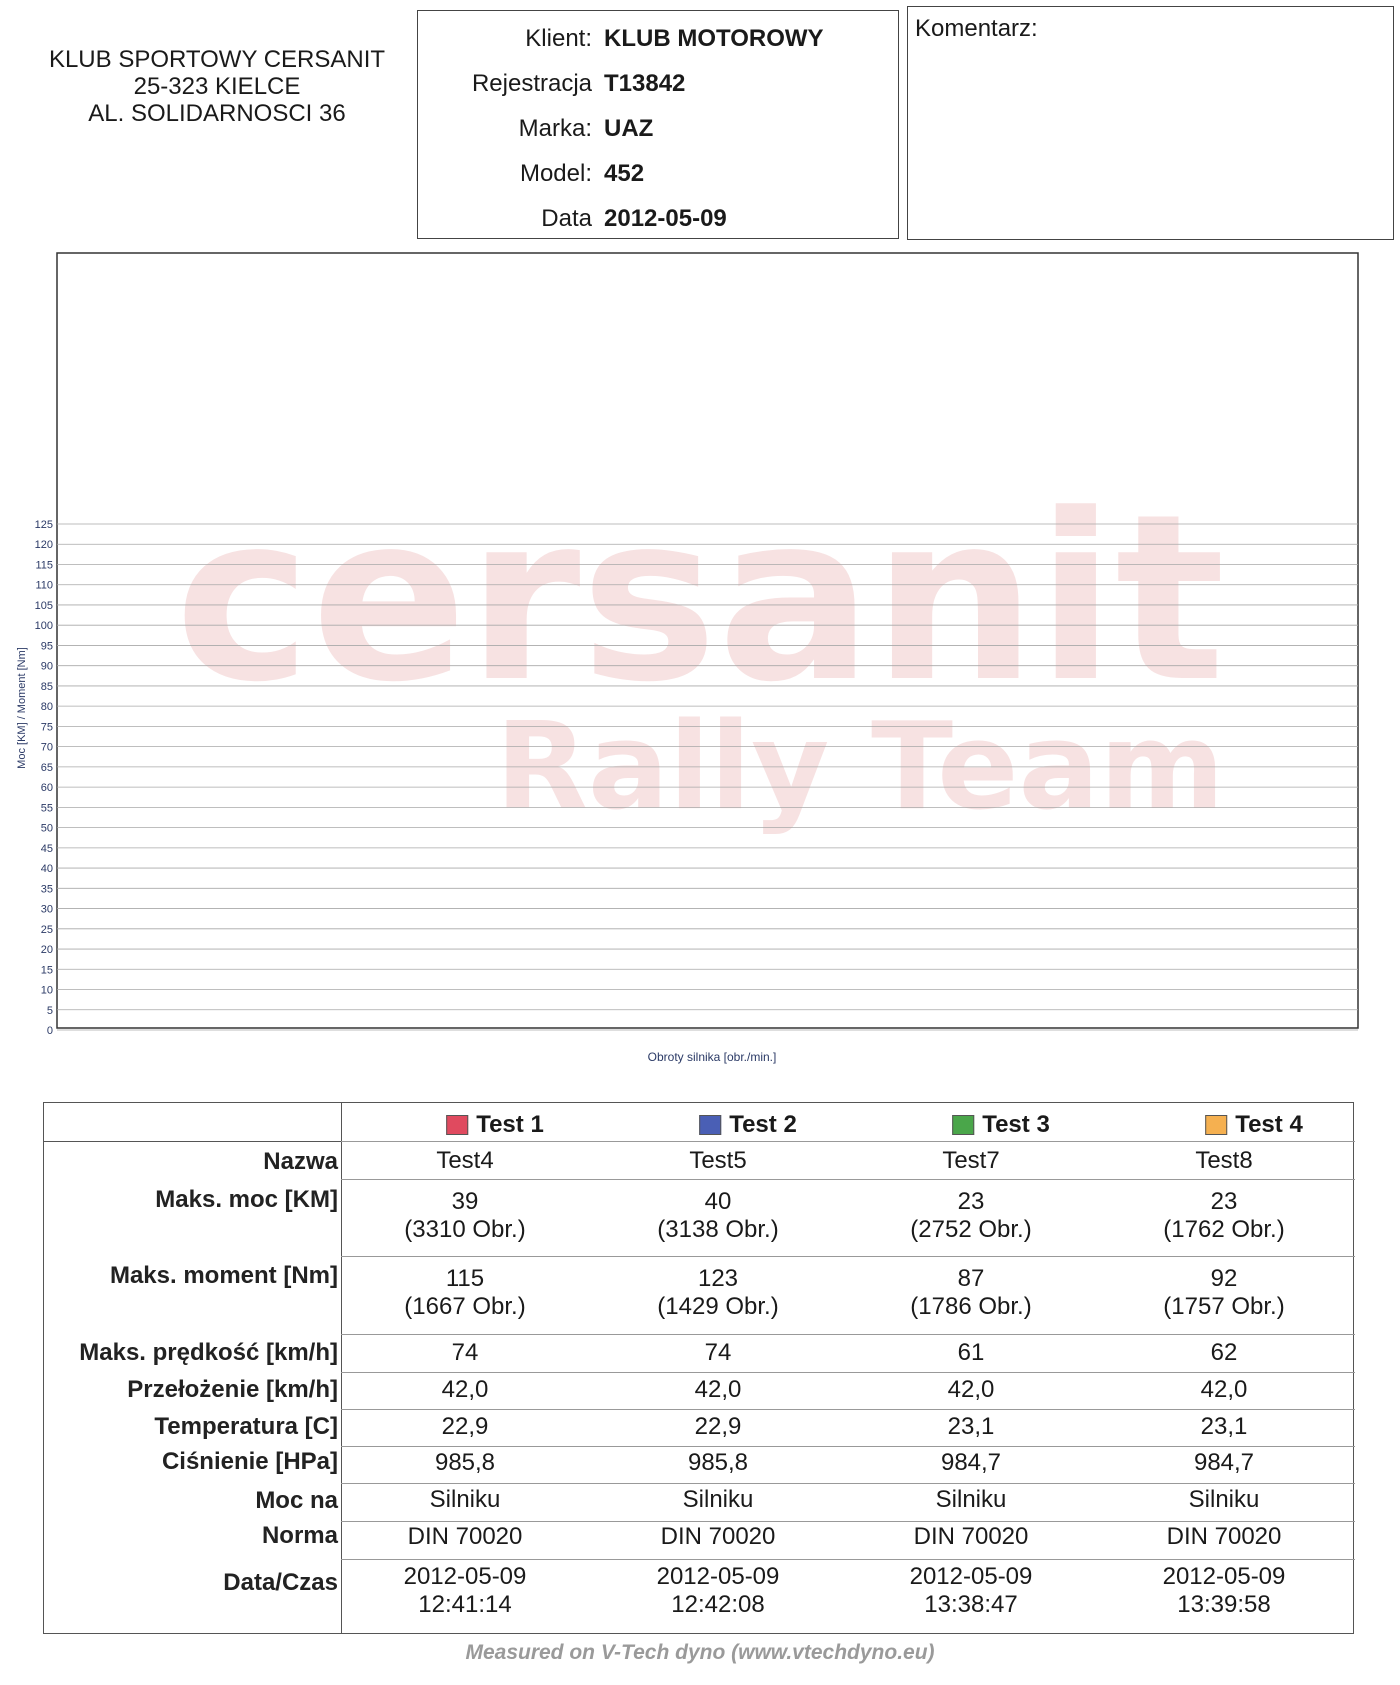 The image size is (1400, 1685). Describe the element at coordinates (658, 130) in the screenshot. I see `make-row: Marka: UAZ` at that location.